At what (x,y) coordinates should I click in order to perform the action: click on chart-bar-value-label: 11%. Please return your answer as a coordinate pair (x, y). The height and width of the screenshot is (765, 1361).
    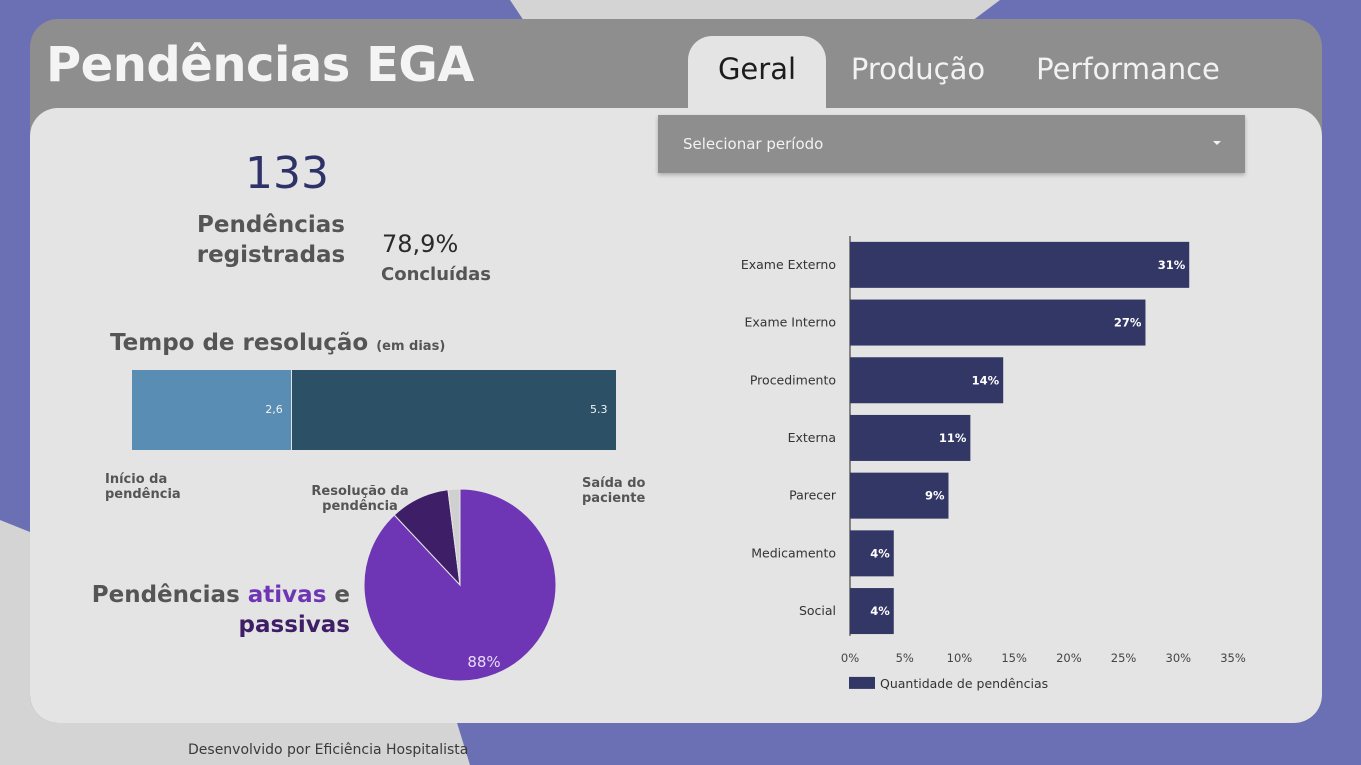
    Looking at the image, I should click on (953, 438).